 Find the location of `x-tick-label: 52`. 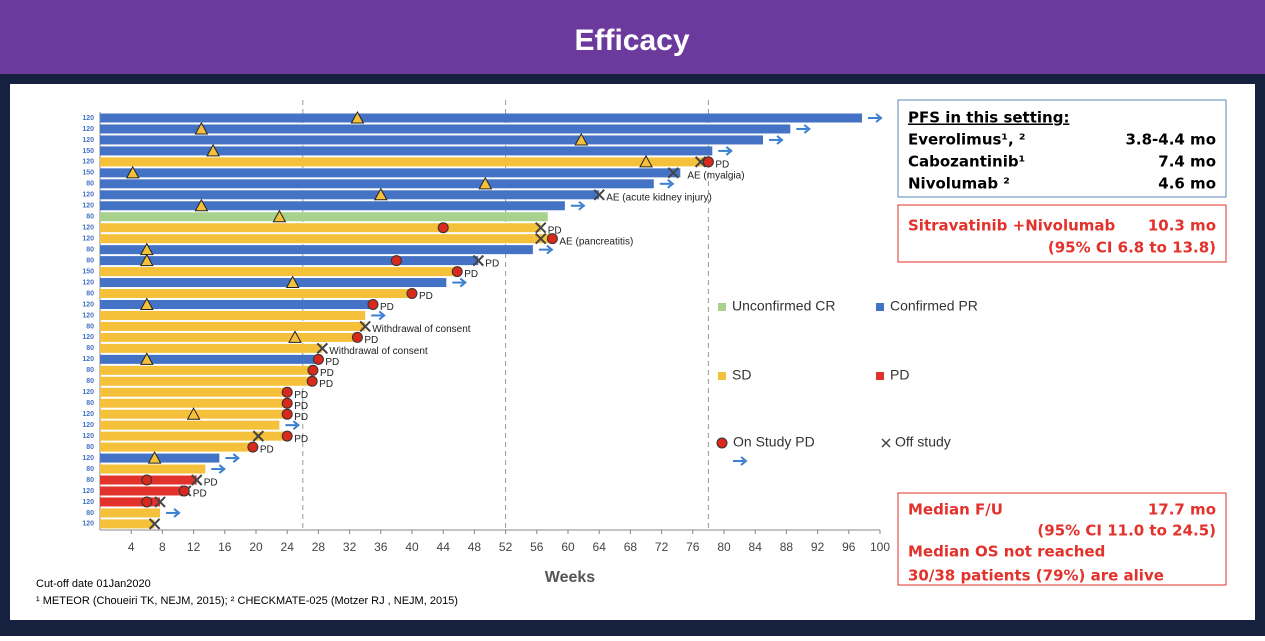

x-tick-label: 52 is located at coordinates (506, 547).